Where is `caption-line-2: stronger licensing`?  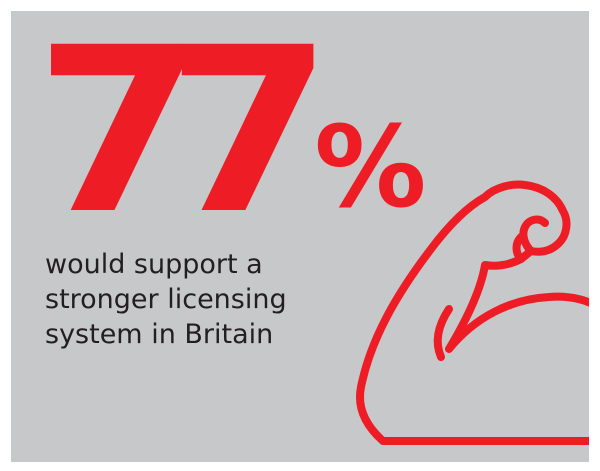
caption-line-2: stronger licensing is located at coordinates (166, 299).